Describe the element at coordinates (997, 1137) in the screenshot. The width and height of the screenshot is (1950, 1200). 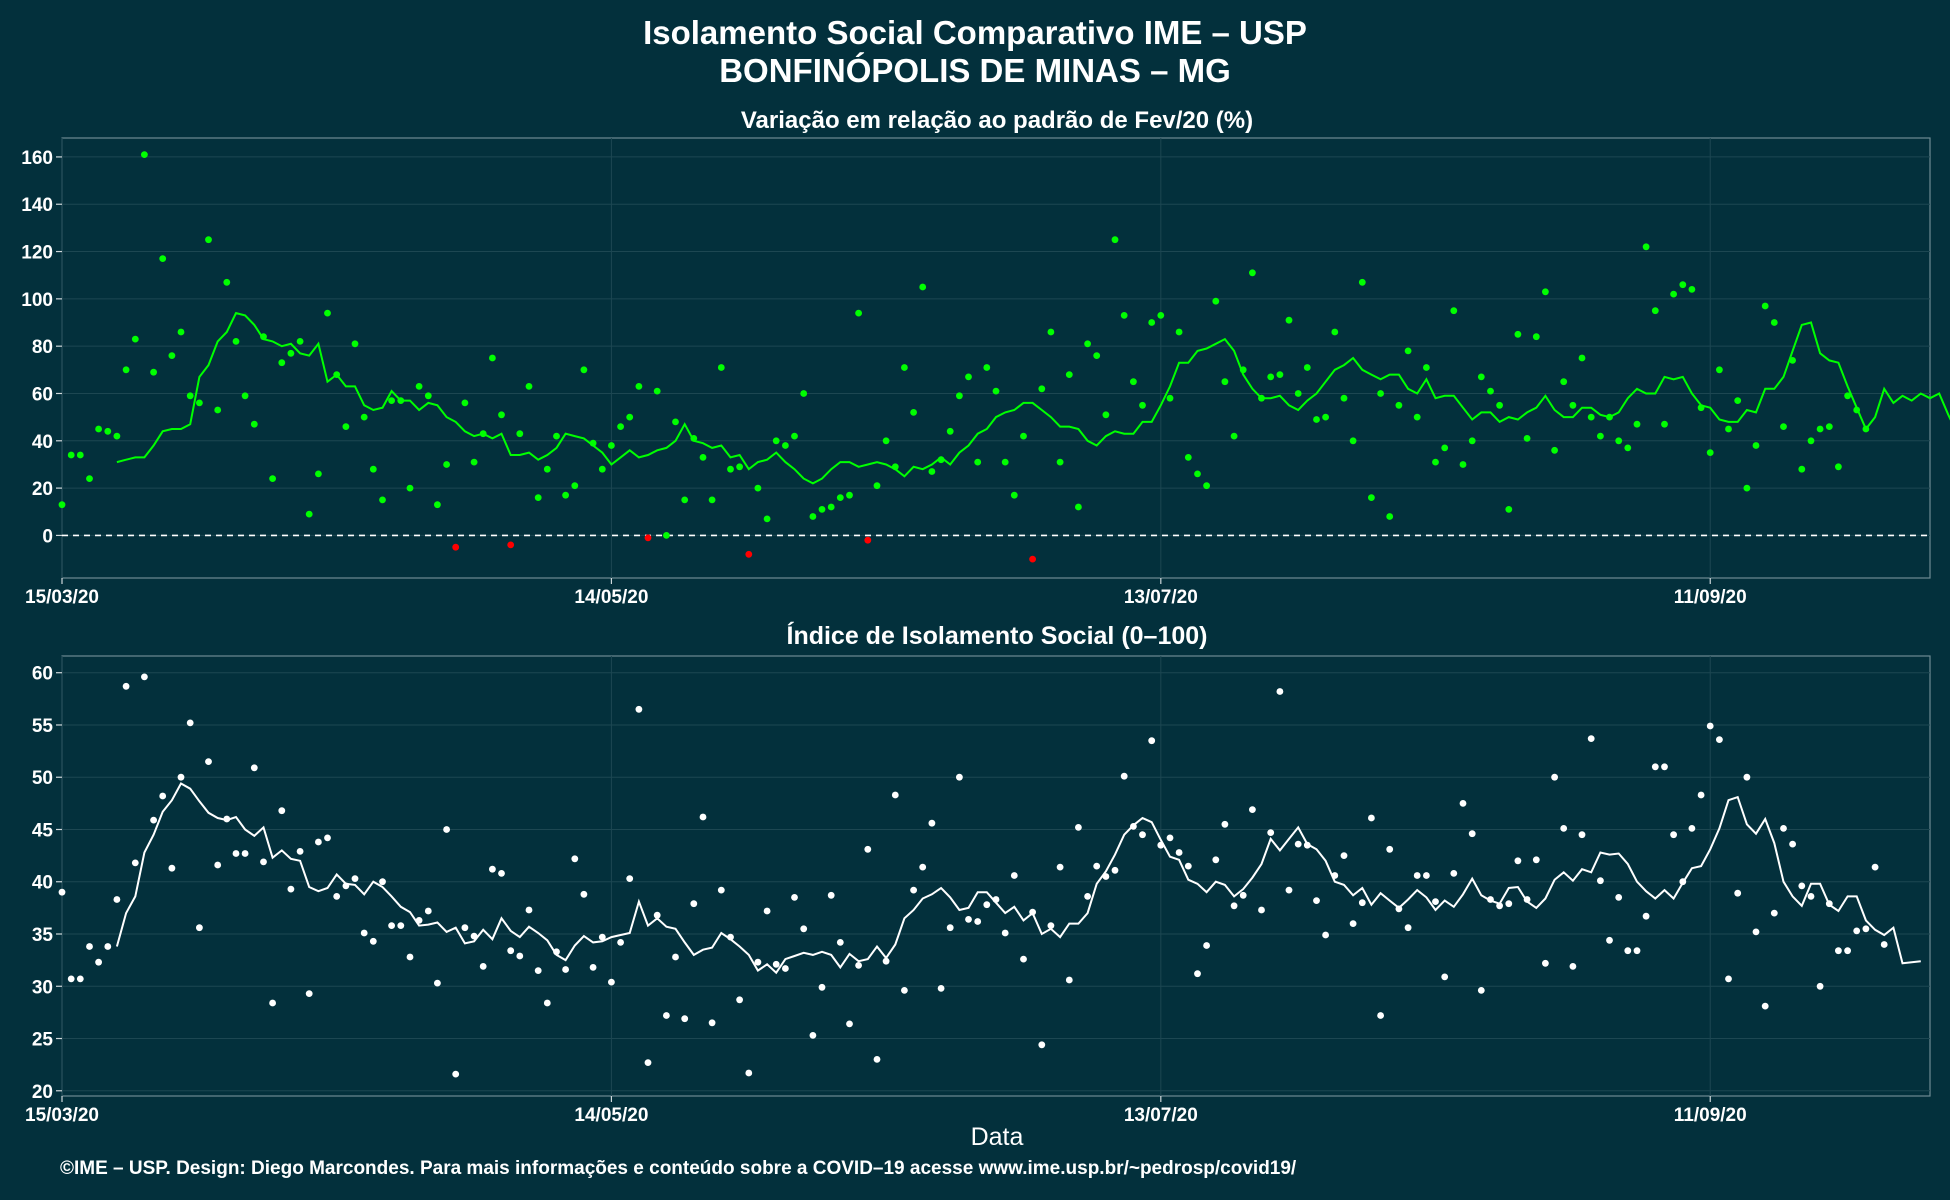
I see `index-x-axis-label: Data` at that location.